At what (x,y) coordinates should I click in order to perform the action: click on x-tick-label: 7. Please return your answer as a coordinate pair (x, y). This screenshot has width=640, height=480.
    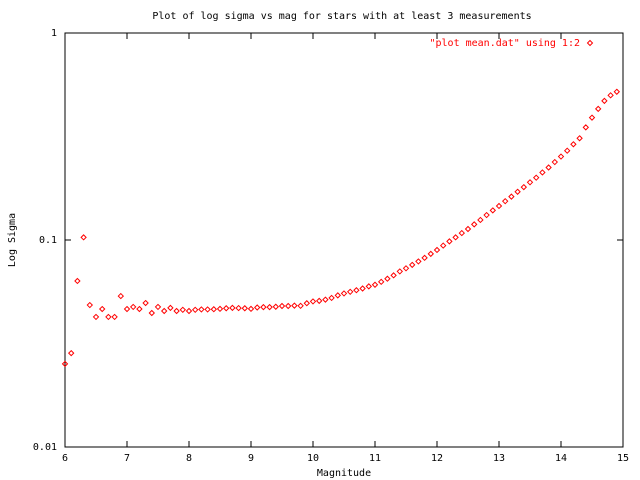
    Looking at the image, I should click on (127, 458).